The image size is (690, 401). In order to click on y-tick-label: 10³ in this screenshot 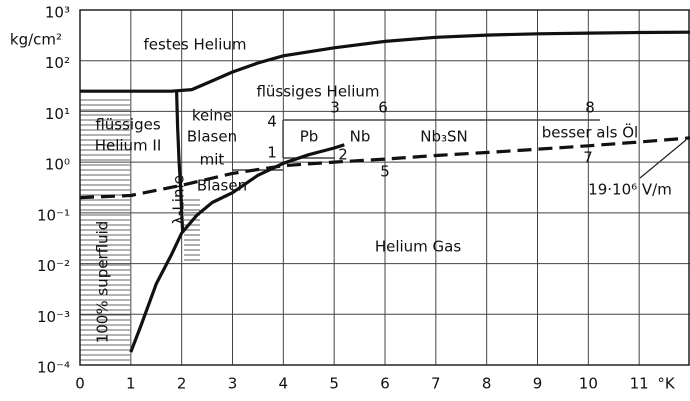, I will do `click(57, 13)`.